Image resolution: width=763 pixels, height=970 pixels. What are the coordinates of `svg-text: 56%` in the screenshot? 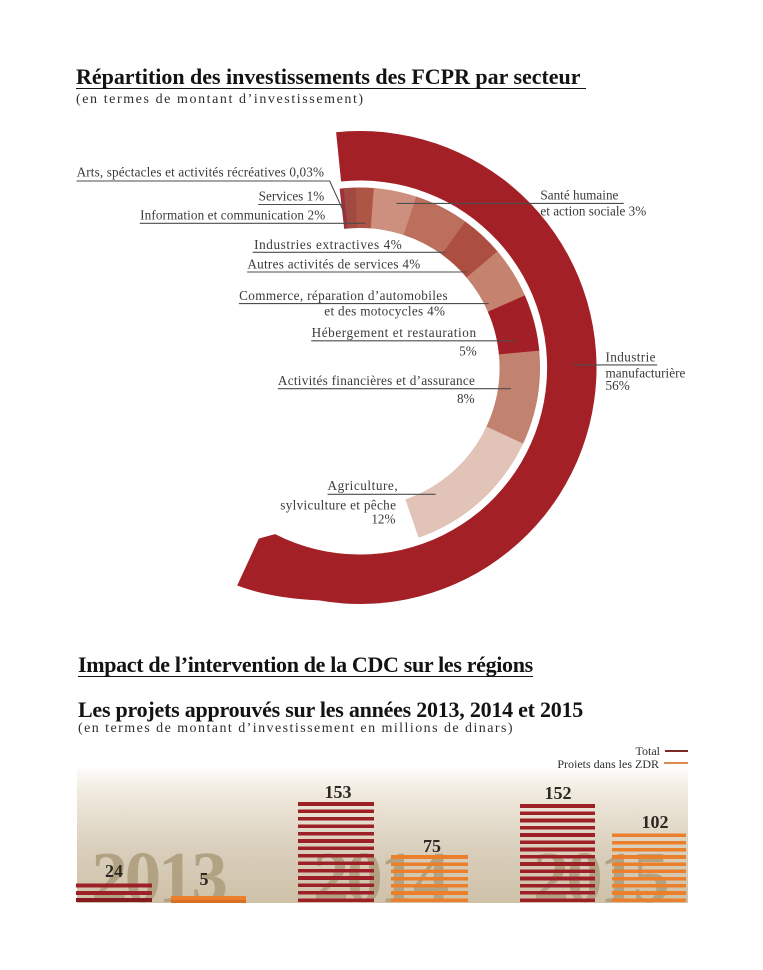 It's located at (618, 385).